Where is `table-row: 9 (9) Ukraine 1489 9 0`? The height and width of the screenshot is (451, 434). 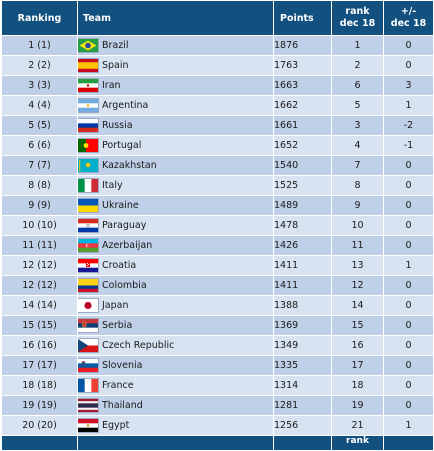 table-row: 9 (9) Ukraine 1489 9 0 is located at coordinates (217, 205).